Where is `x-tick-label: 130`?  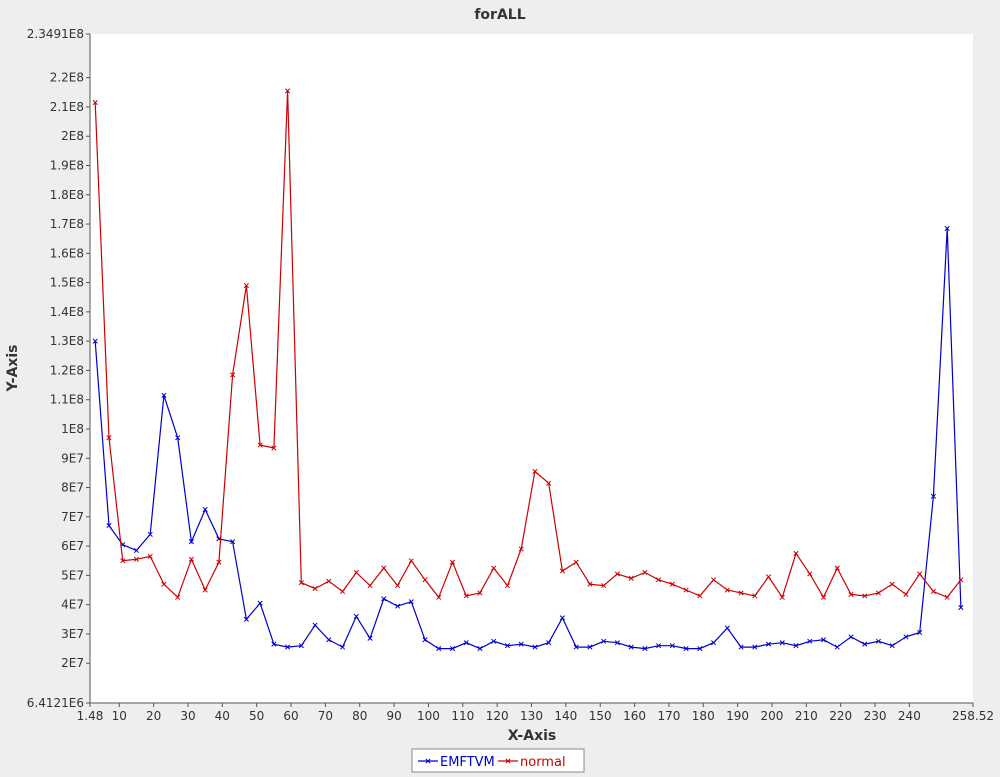 x-tick-label: 130 is located at coordinates (531, 716).